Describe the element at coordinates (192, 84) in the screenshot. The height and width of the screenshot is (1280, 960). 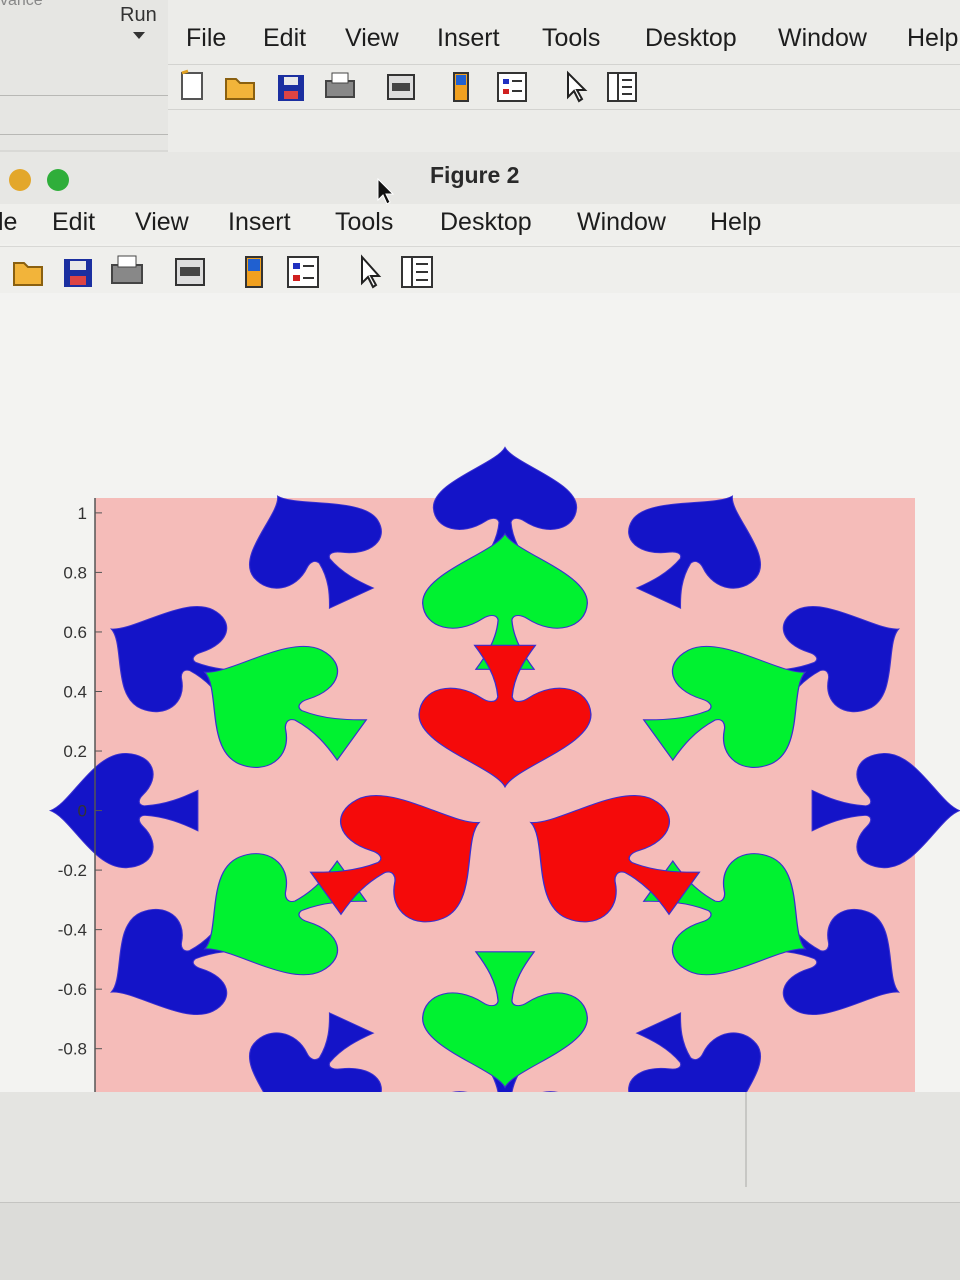
I see `new-file-icon` at that location.